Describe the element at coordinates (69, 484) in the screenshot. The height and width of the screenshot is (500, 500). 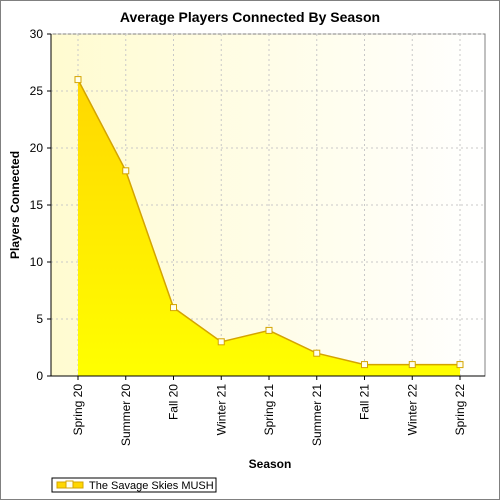
I see `legend-marker-icon` at that location.